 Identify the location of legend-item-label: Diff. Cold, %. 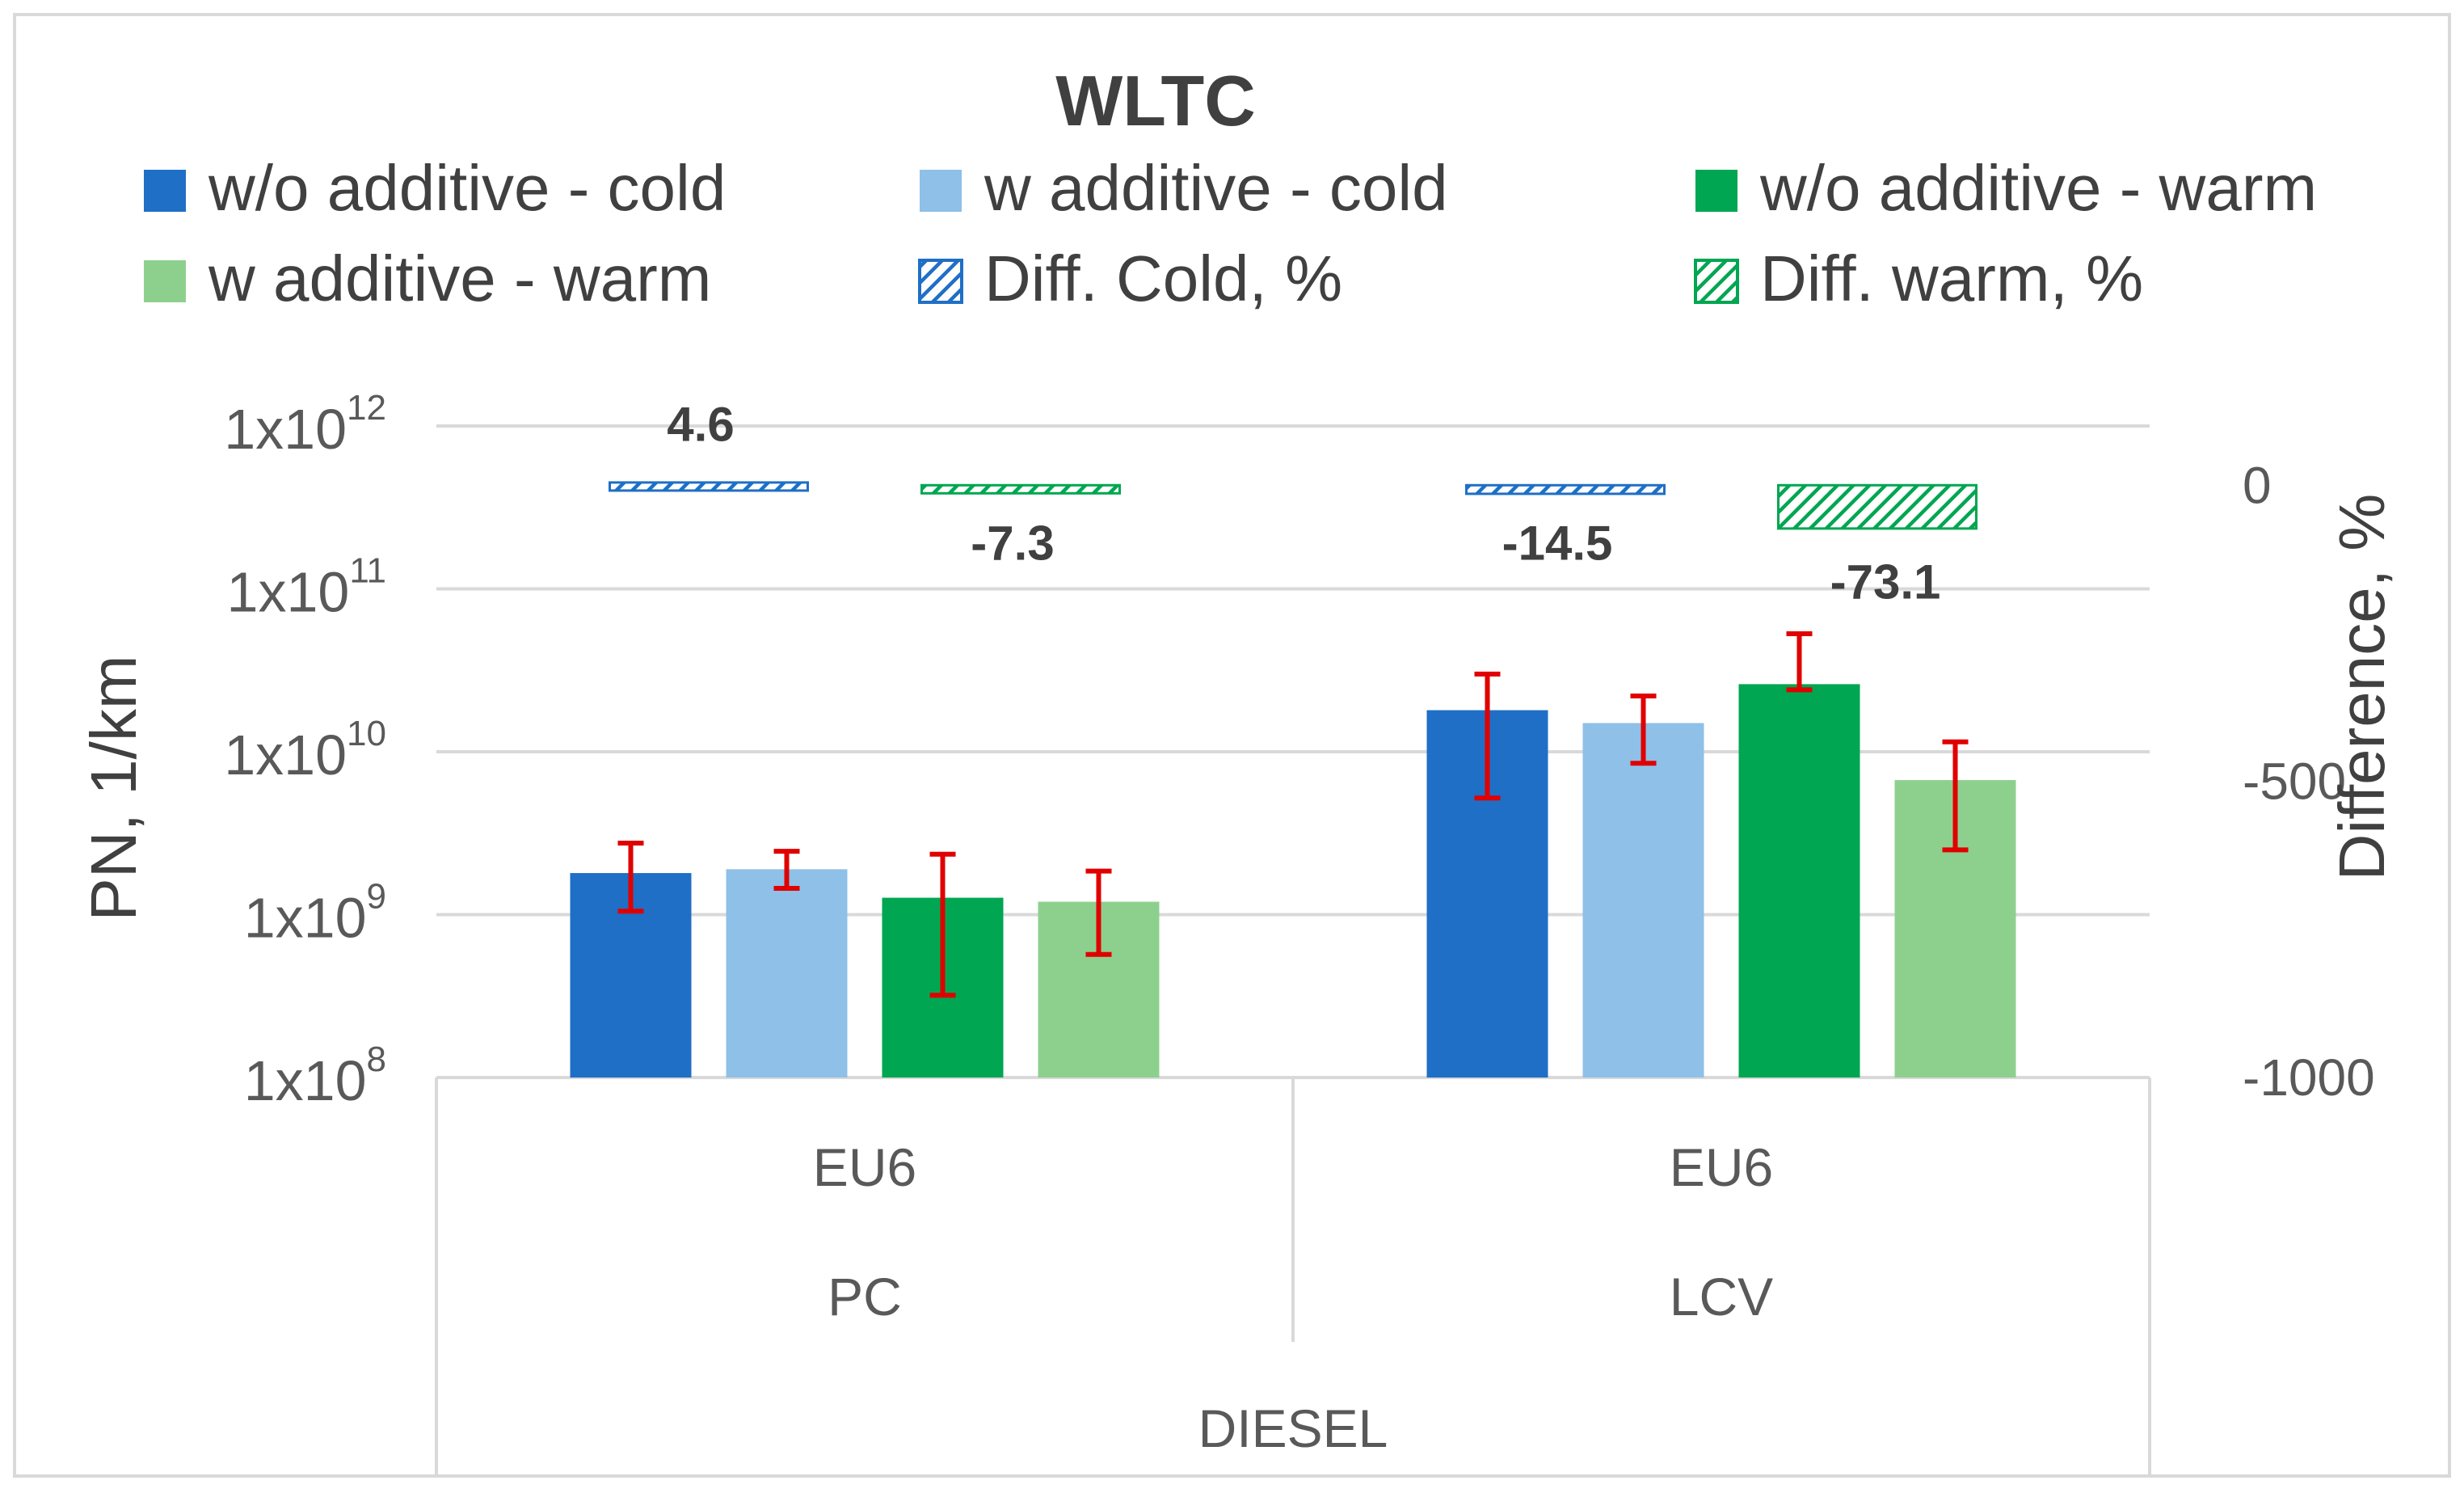
(1163, 278).